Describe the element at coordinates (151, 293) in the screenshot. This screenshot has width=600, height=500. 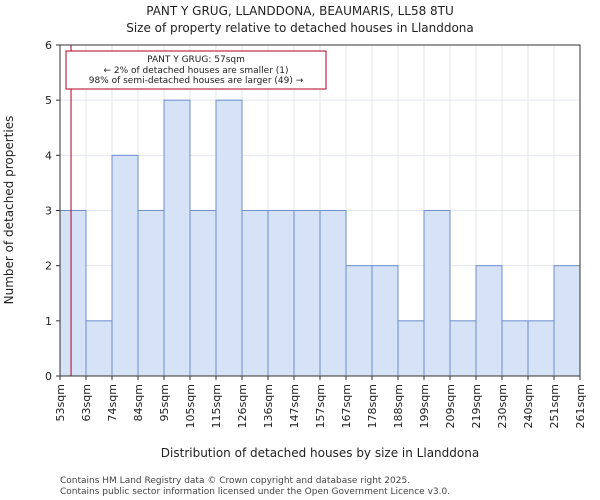
I see `bar-84sqm` at that location.